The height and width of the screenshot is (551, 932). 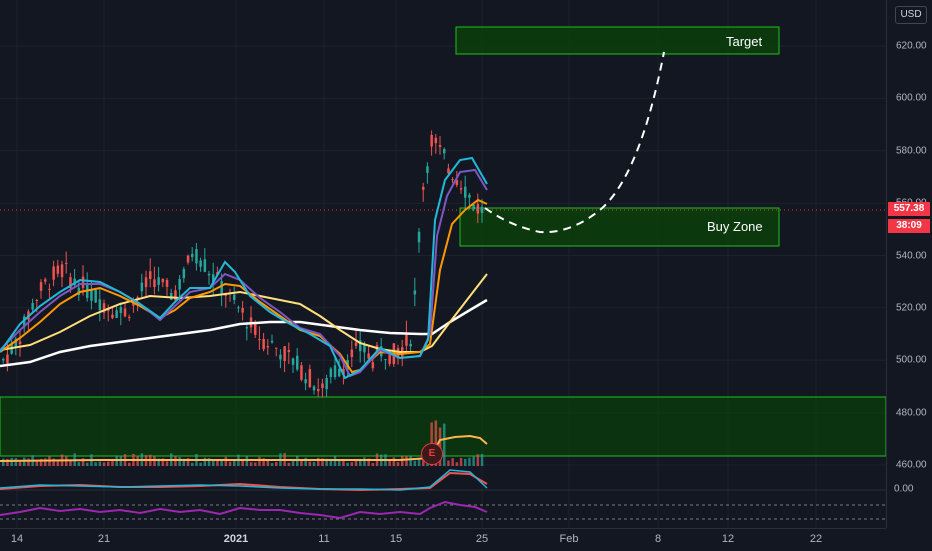 What do you see at coordinates (619, 227) in the screenshot?
I see `buy-zone` at bounding box center [619, 227].